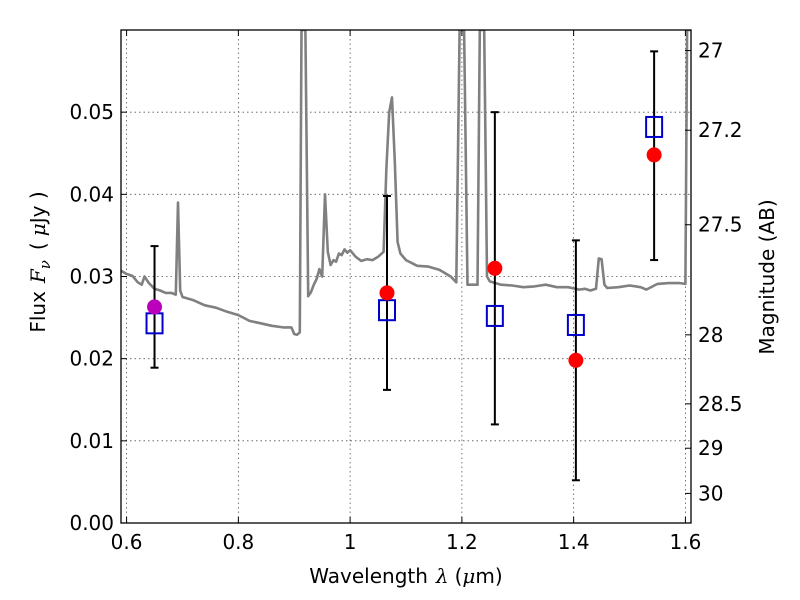 This screenshot has height=600, width=800. What do you see at coordinates (238, 542) in the screenshot?
I see `x-tick-label: 0.8` at bounding box center [238, 542].